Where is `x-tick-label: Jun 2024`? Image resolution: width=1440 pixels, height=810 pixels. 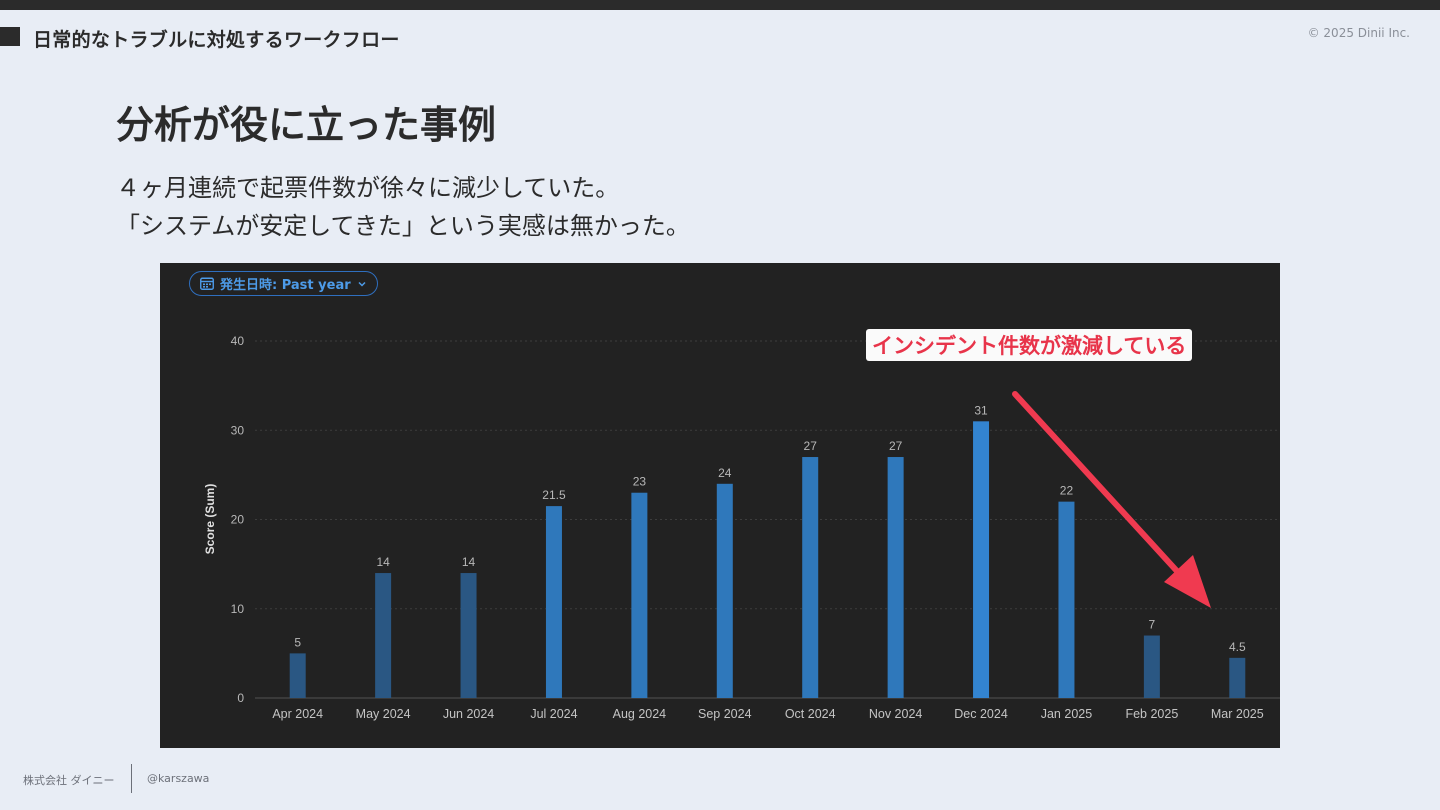 x-tick-label: Jun 2024 is located at coordinates (468, 714).